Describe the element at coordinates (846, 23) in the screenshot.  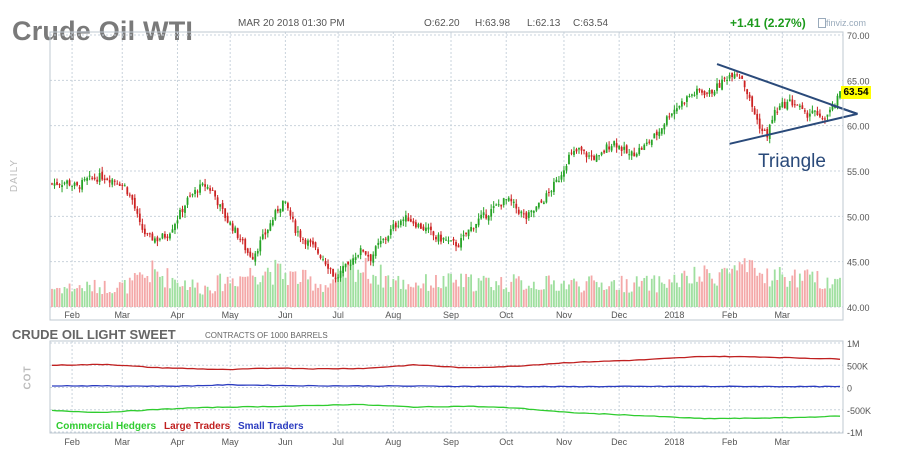
I see `brand-link: finviz.com` at that location.